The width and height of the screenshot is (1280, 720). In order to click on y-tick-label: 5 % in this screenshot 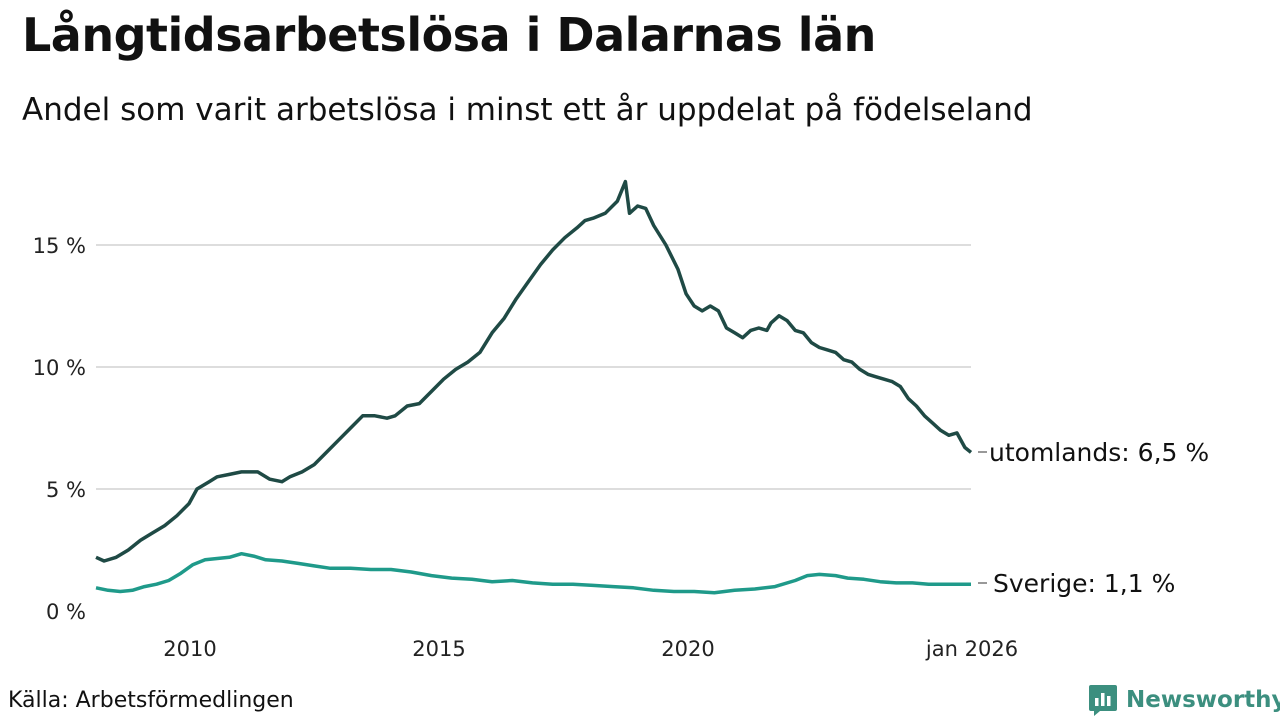, I will do `click(66, 490)`.